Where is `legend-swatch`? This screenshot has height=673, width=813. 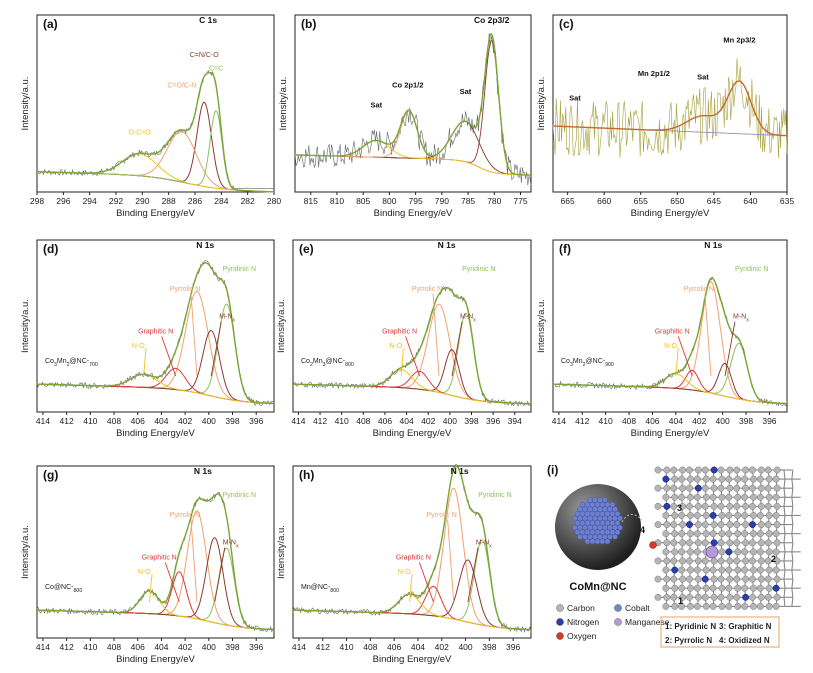 legend-swatch is located at coordinates (560, 622).